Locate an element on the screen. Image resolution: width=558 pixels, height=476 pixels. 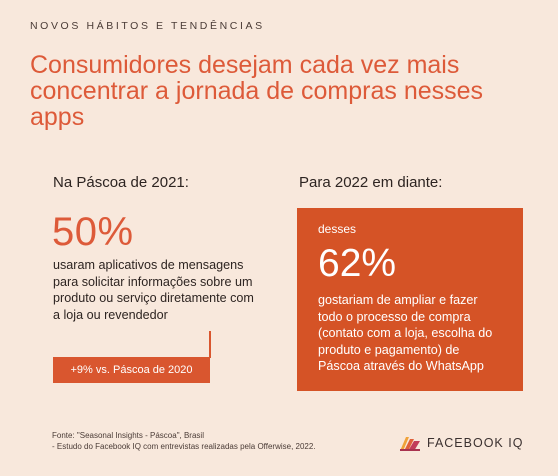
left-stat: 50% is located at coordinates (93, 232).